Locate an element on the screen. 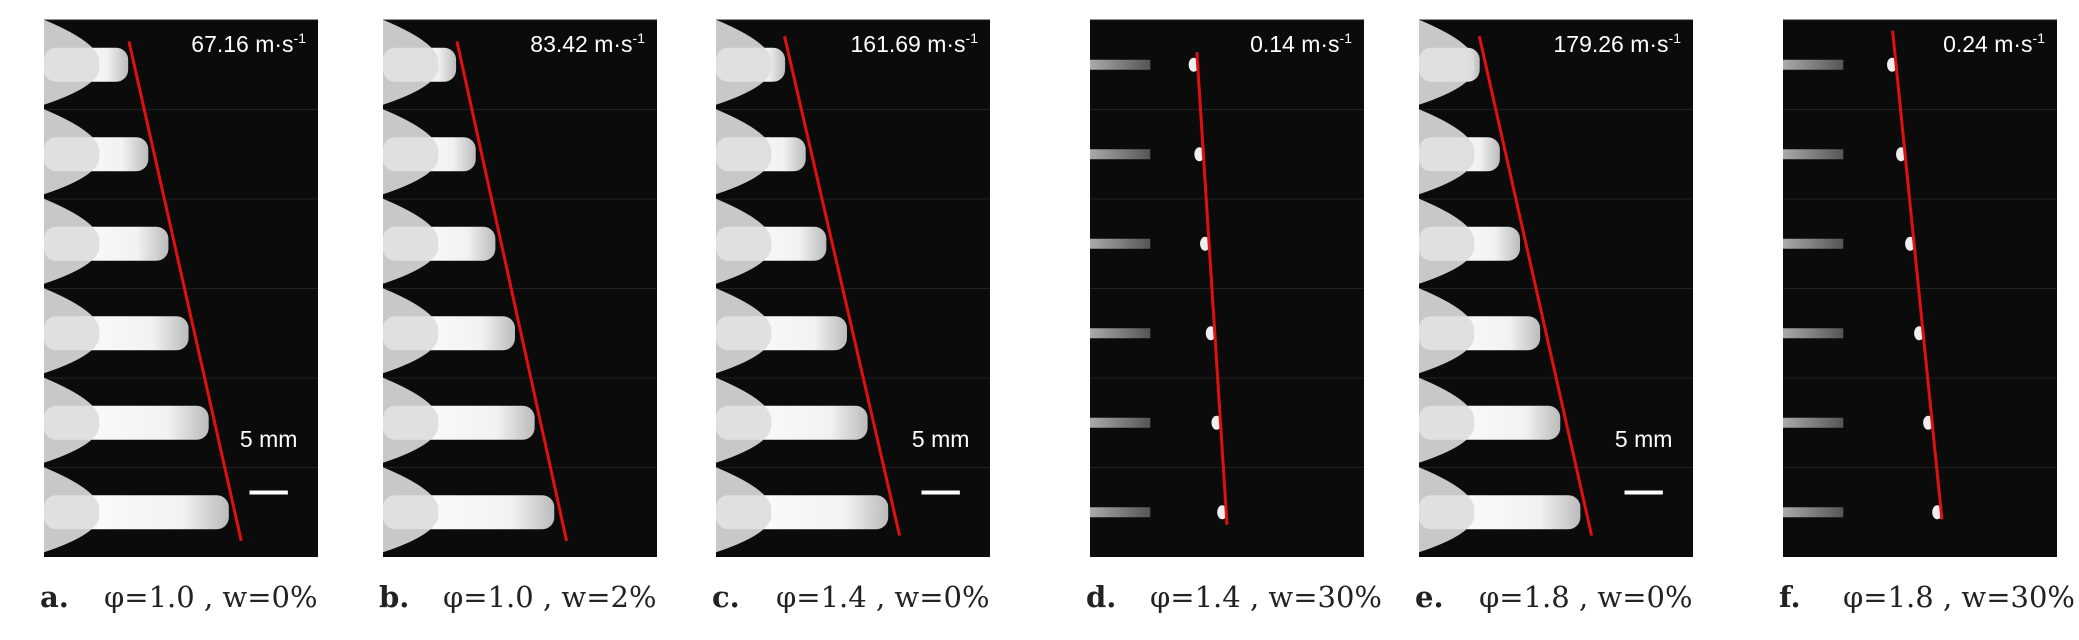 Image resolution: width=2079 pixels, height=640 pixels. panel-label: d. is located at coordinates (1101, 597).